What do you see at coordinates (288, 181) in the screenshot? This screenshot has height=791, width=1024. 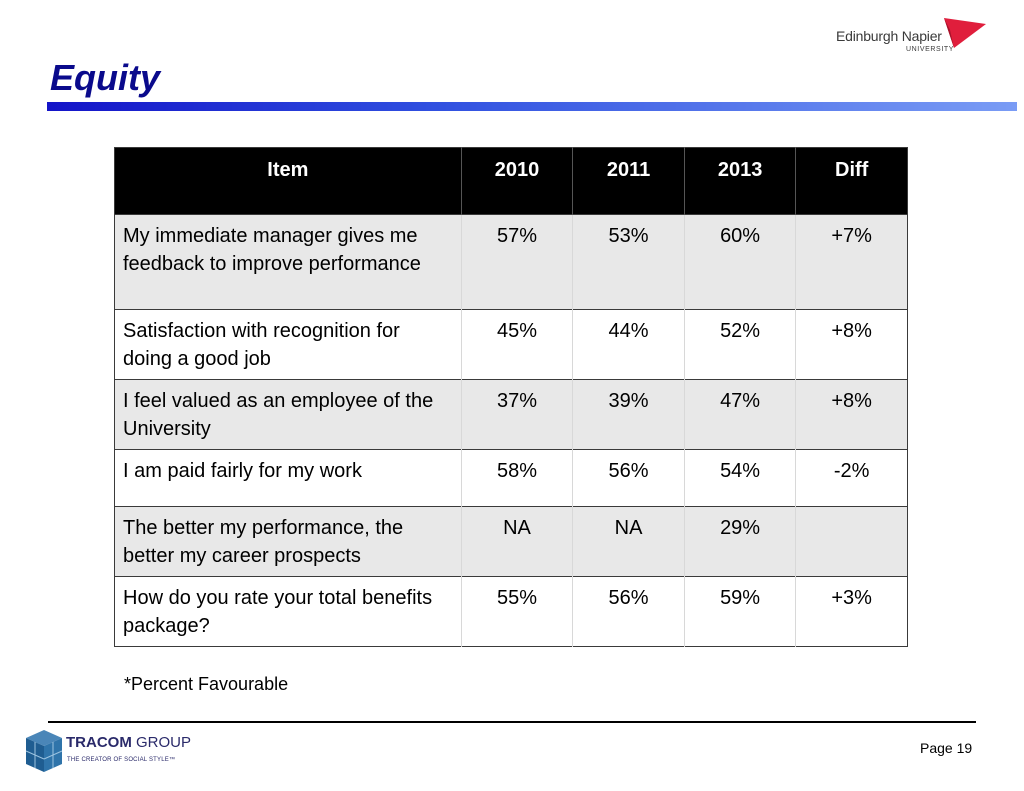 I see `column-header-item: Item` at bounding box center [288, 181].